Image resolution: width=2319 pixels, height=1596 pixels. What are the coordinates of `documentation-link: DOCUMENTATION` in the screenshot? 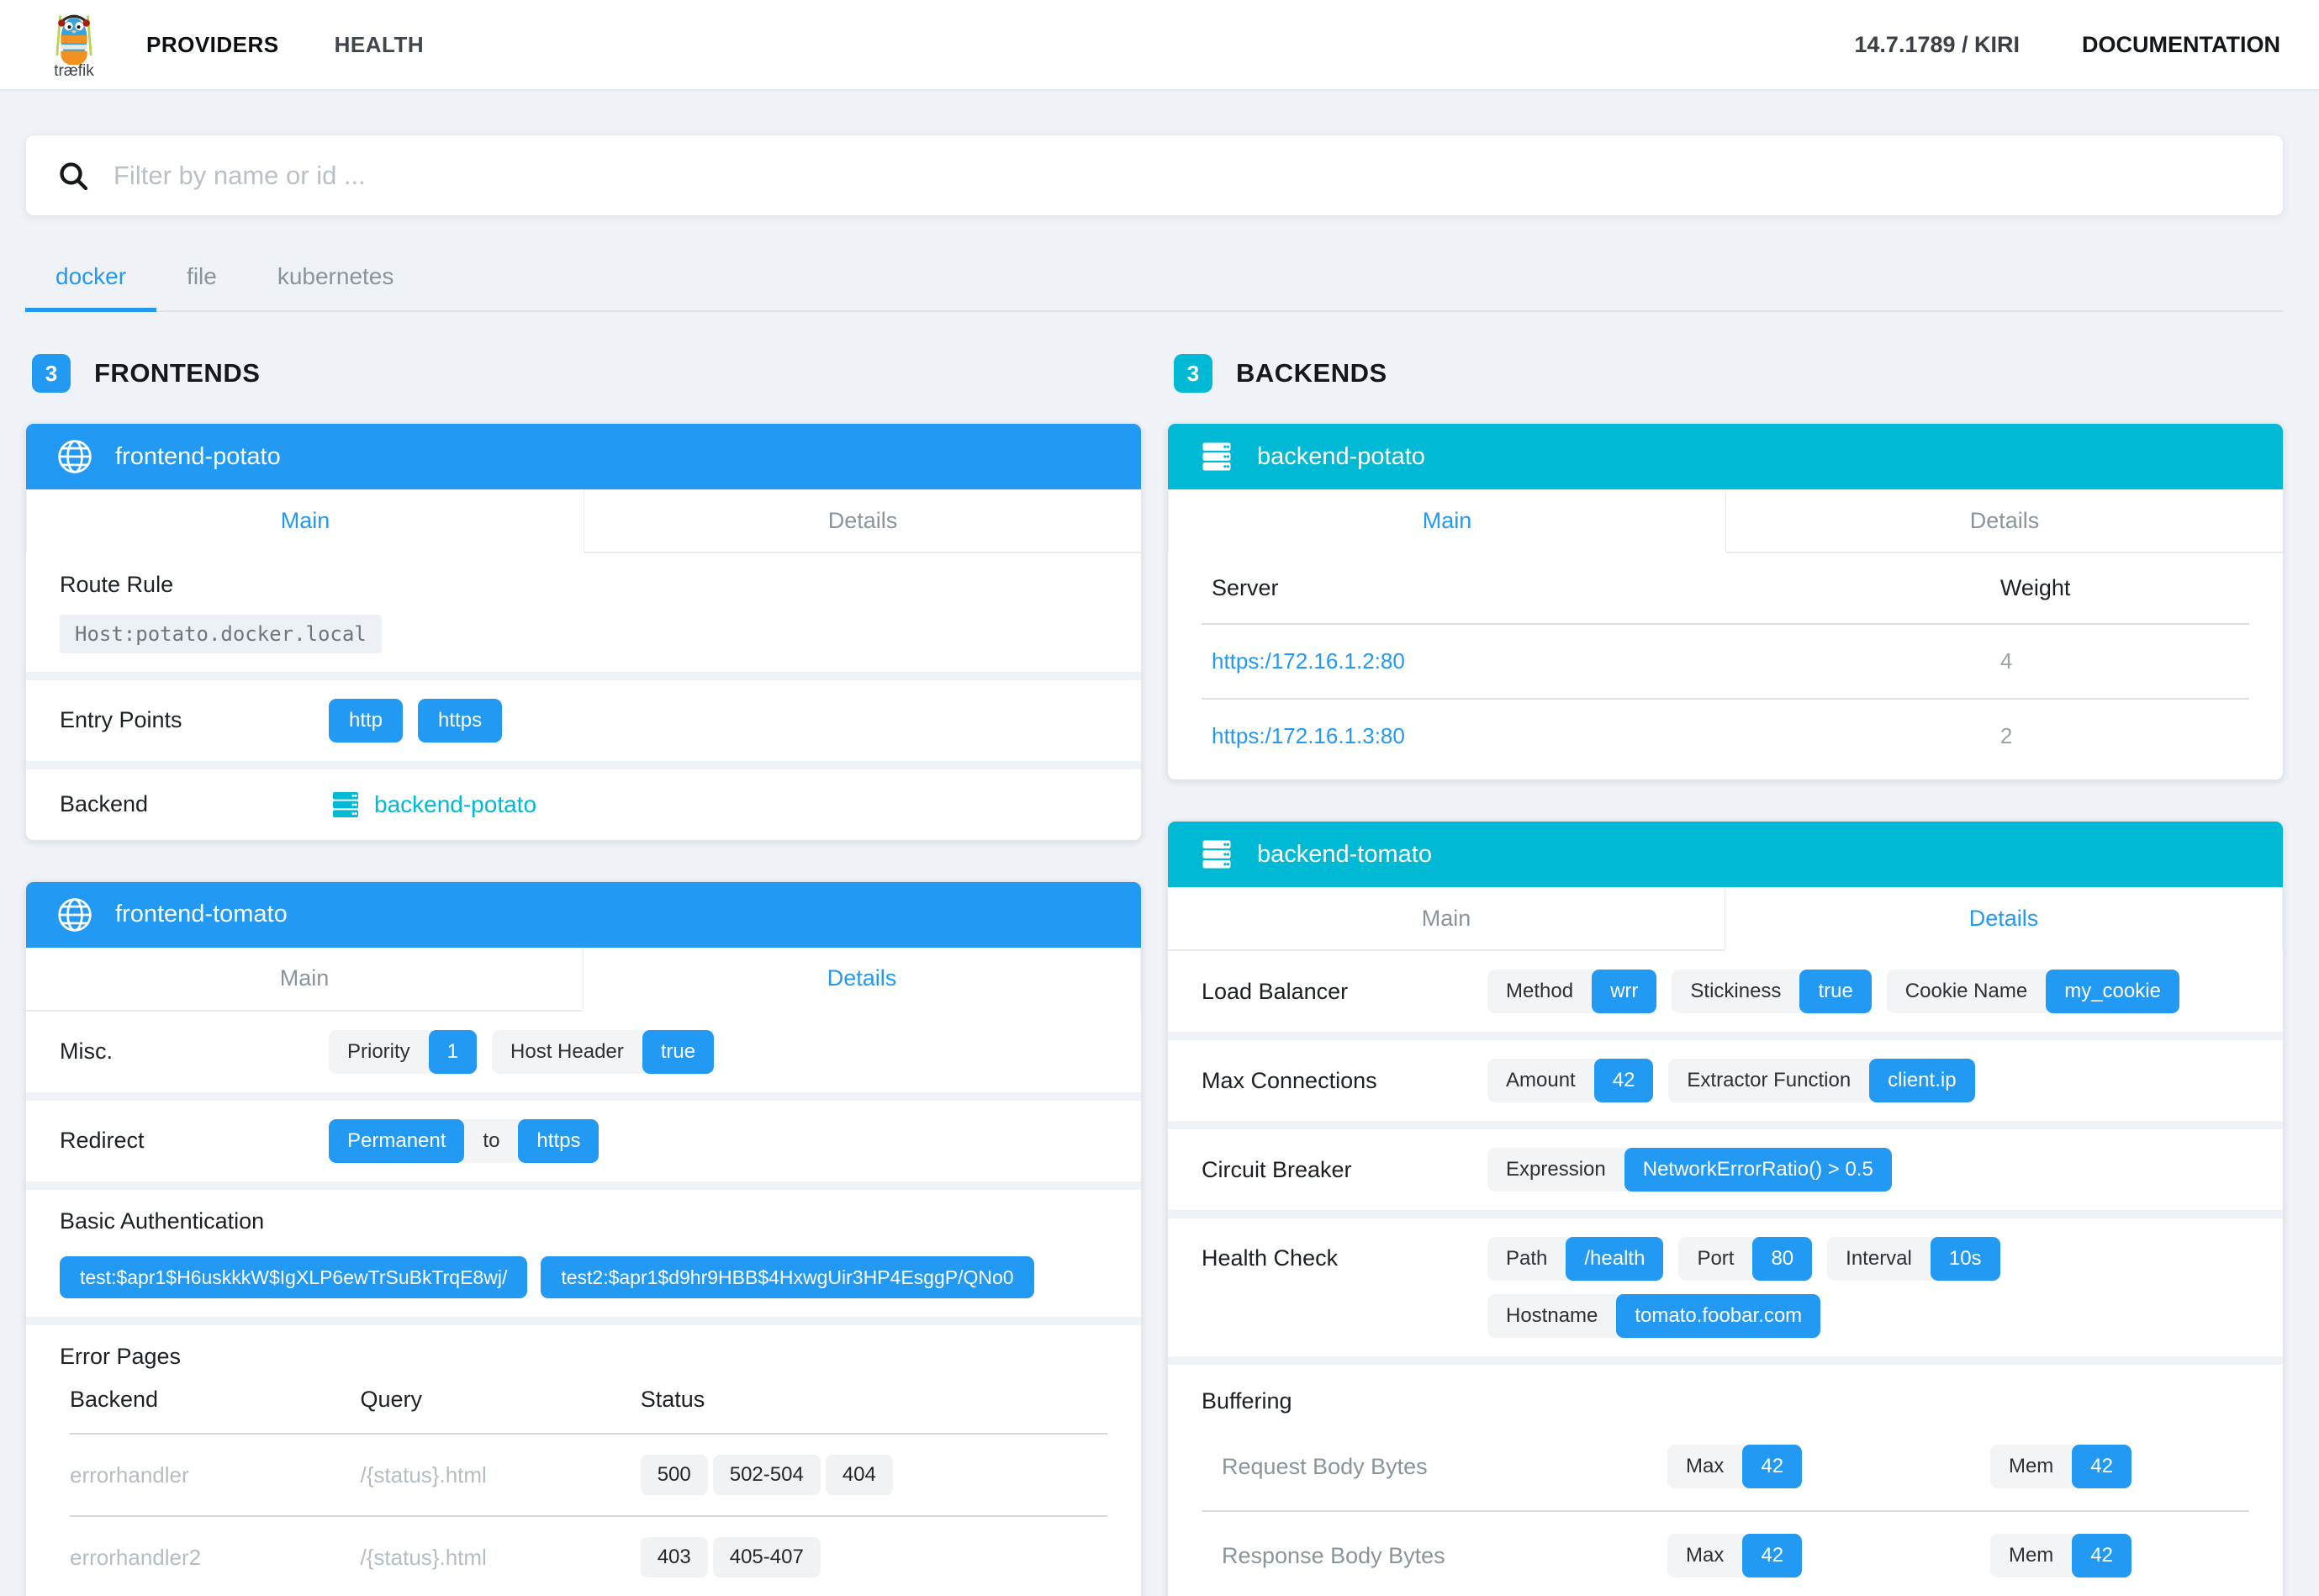 It's located at (2181, 44).